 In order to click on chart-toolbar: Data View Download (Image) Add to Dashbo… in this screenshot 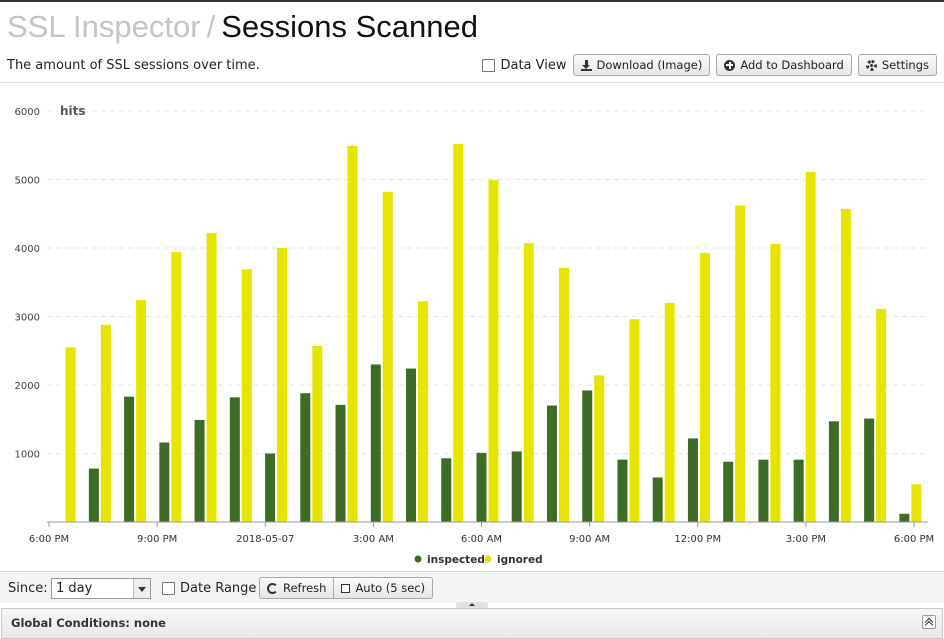, I will do `click(709, 65)`.